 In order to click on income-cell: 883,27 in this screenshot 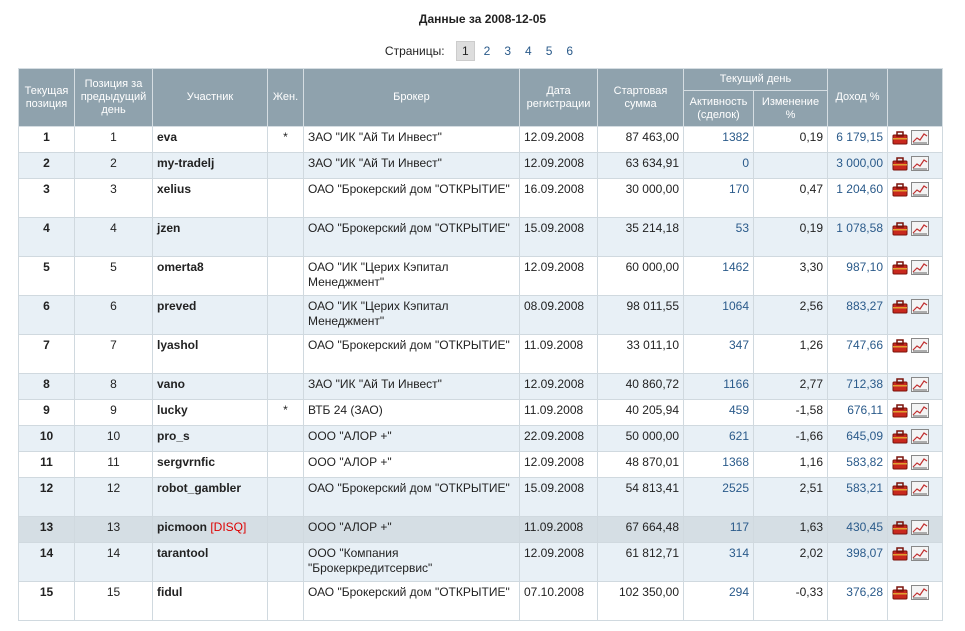, I will do `click(857, 315)`.